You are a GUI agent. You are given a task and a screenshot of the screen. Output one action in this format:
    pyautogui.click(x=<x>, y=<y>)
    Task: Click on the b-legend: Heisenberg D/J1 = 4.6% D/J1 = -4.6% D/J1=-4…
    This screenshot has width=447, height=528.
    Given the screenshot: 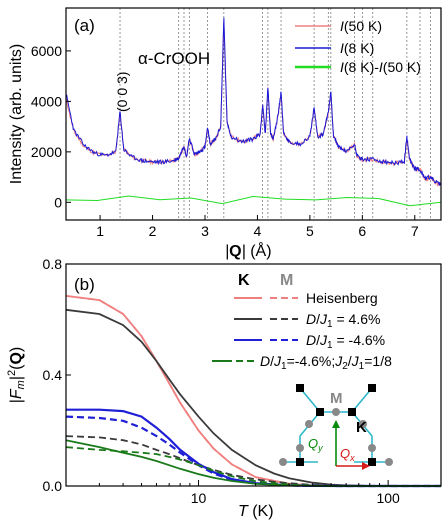 What is the action you would take?
    pyautogui.click(x=302, y=331)
    